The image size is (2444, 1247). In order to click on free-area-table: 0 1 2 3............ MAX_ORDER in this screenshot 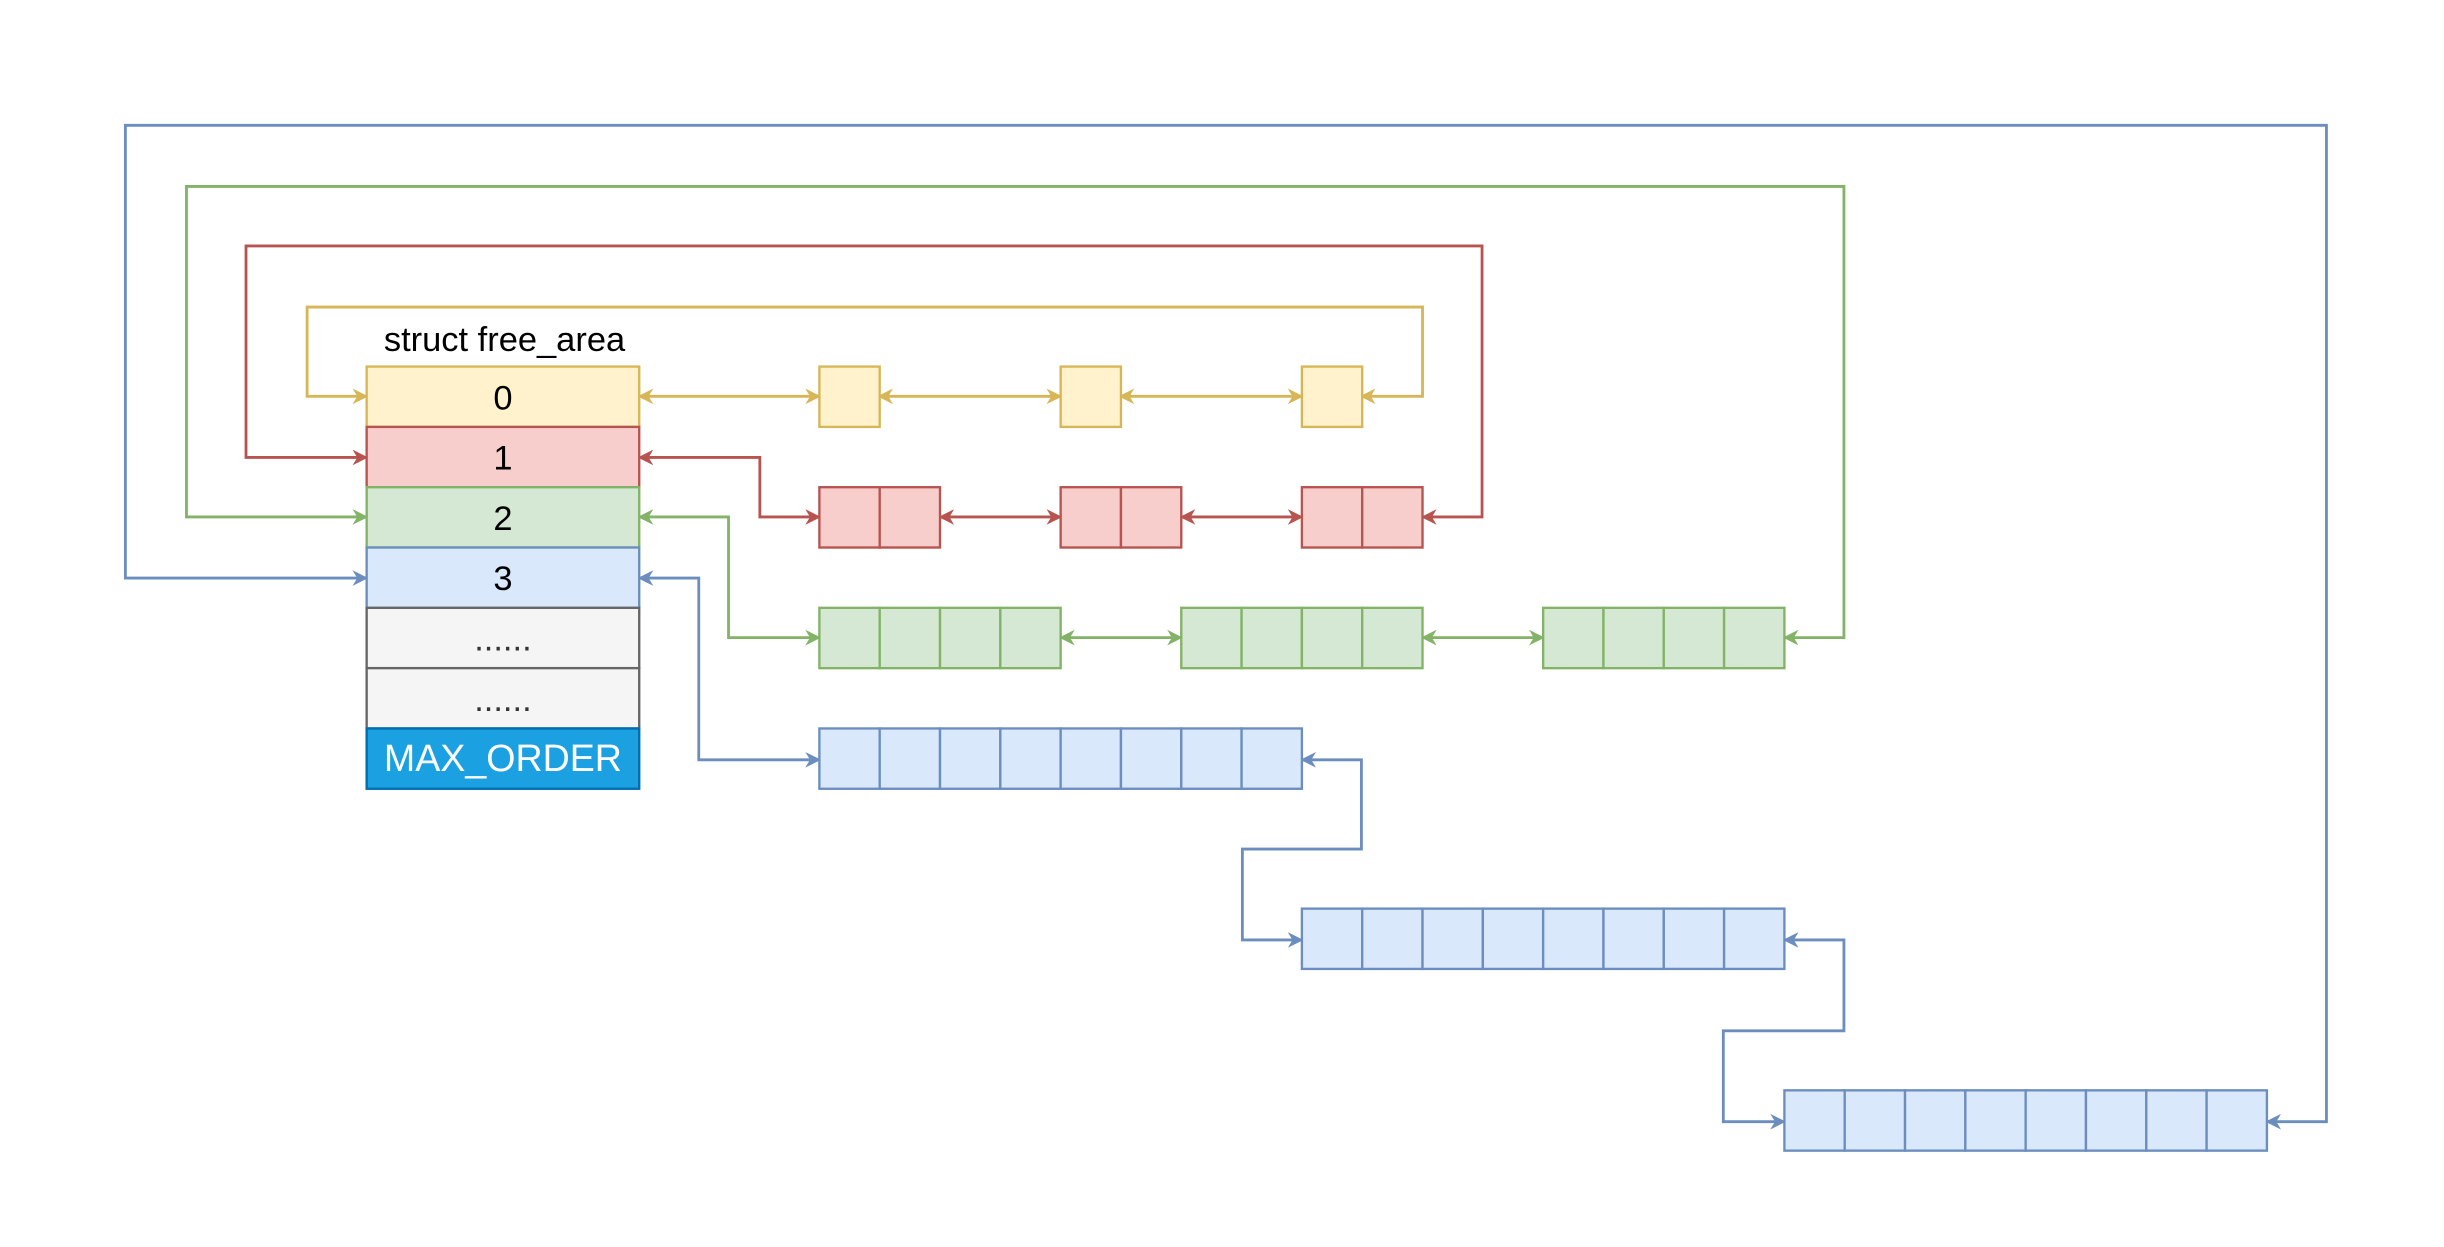, I will do `click(503, 577)`.